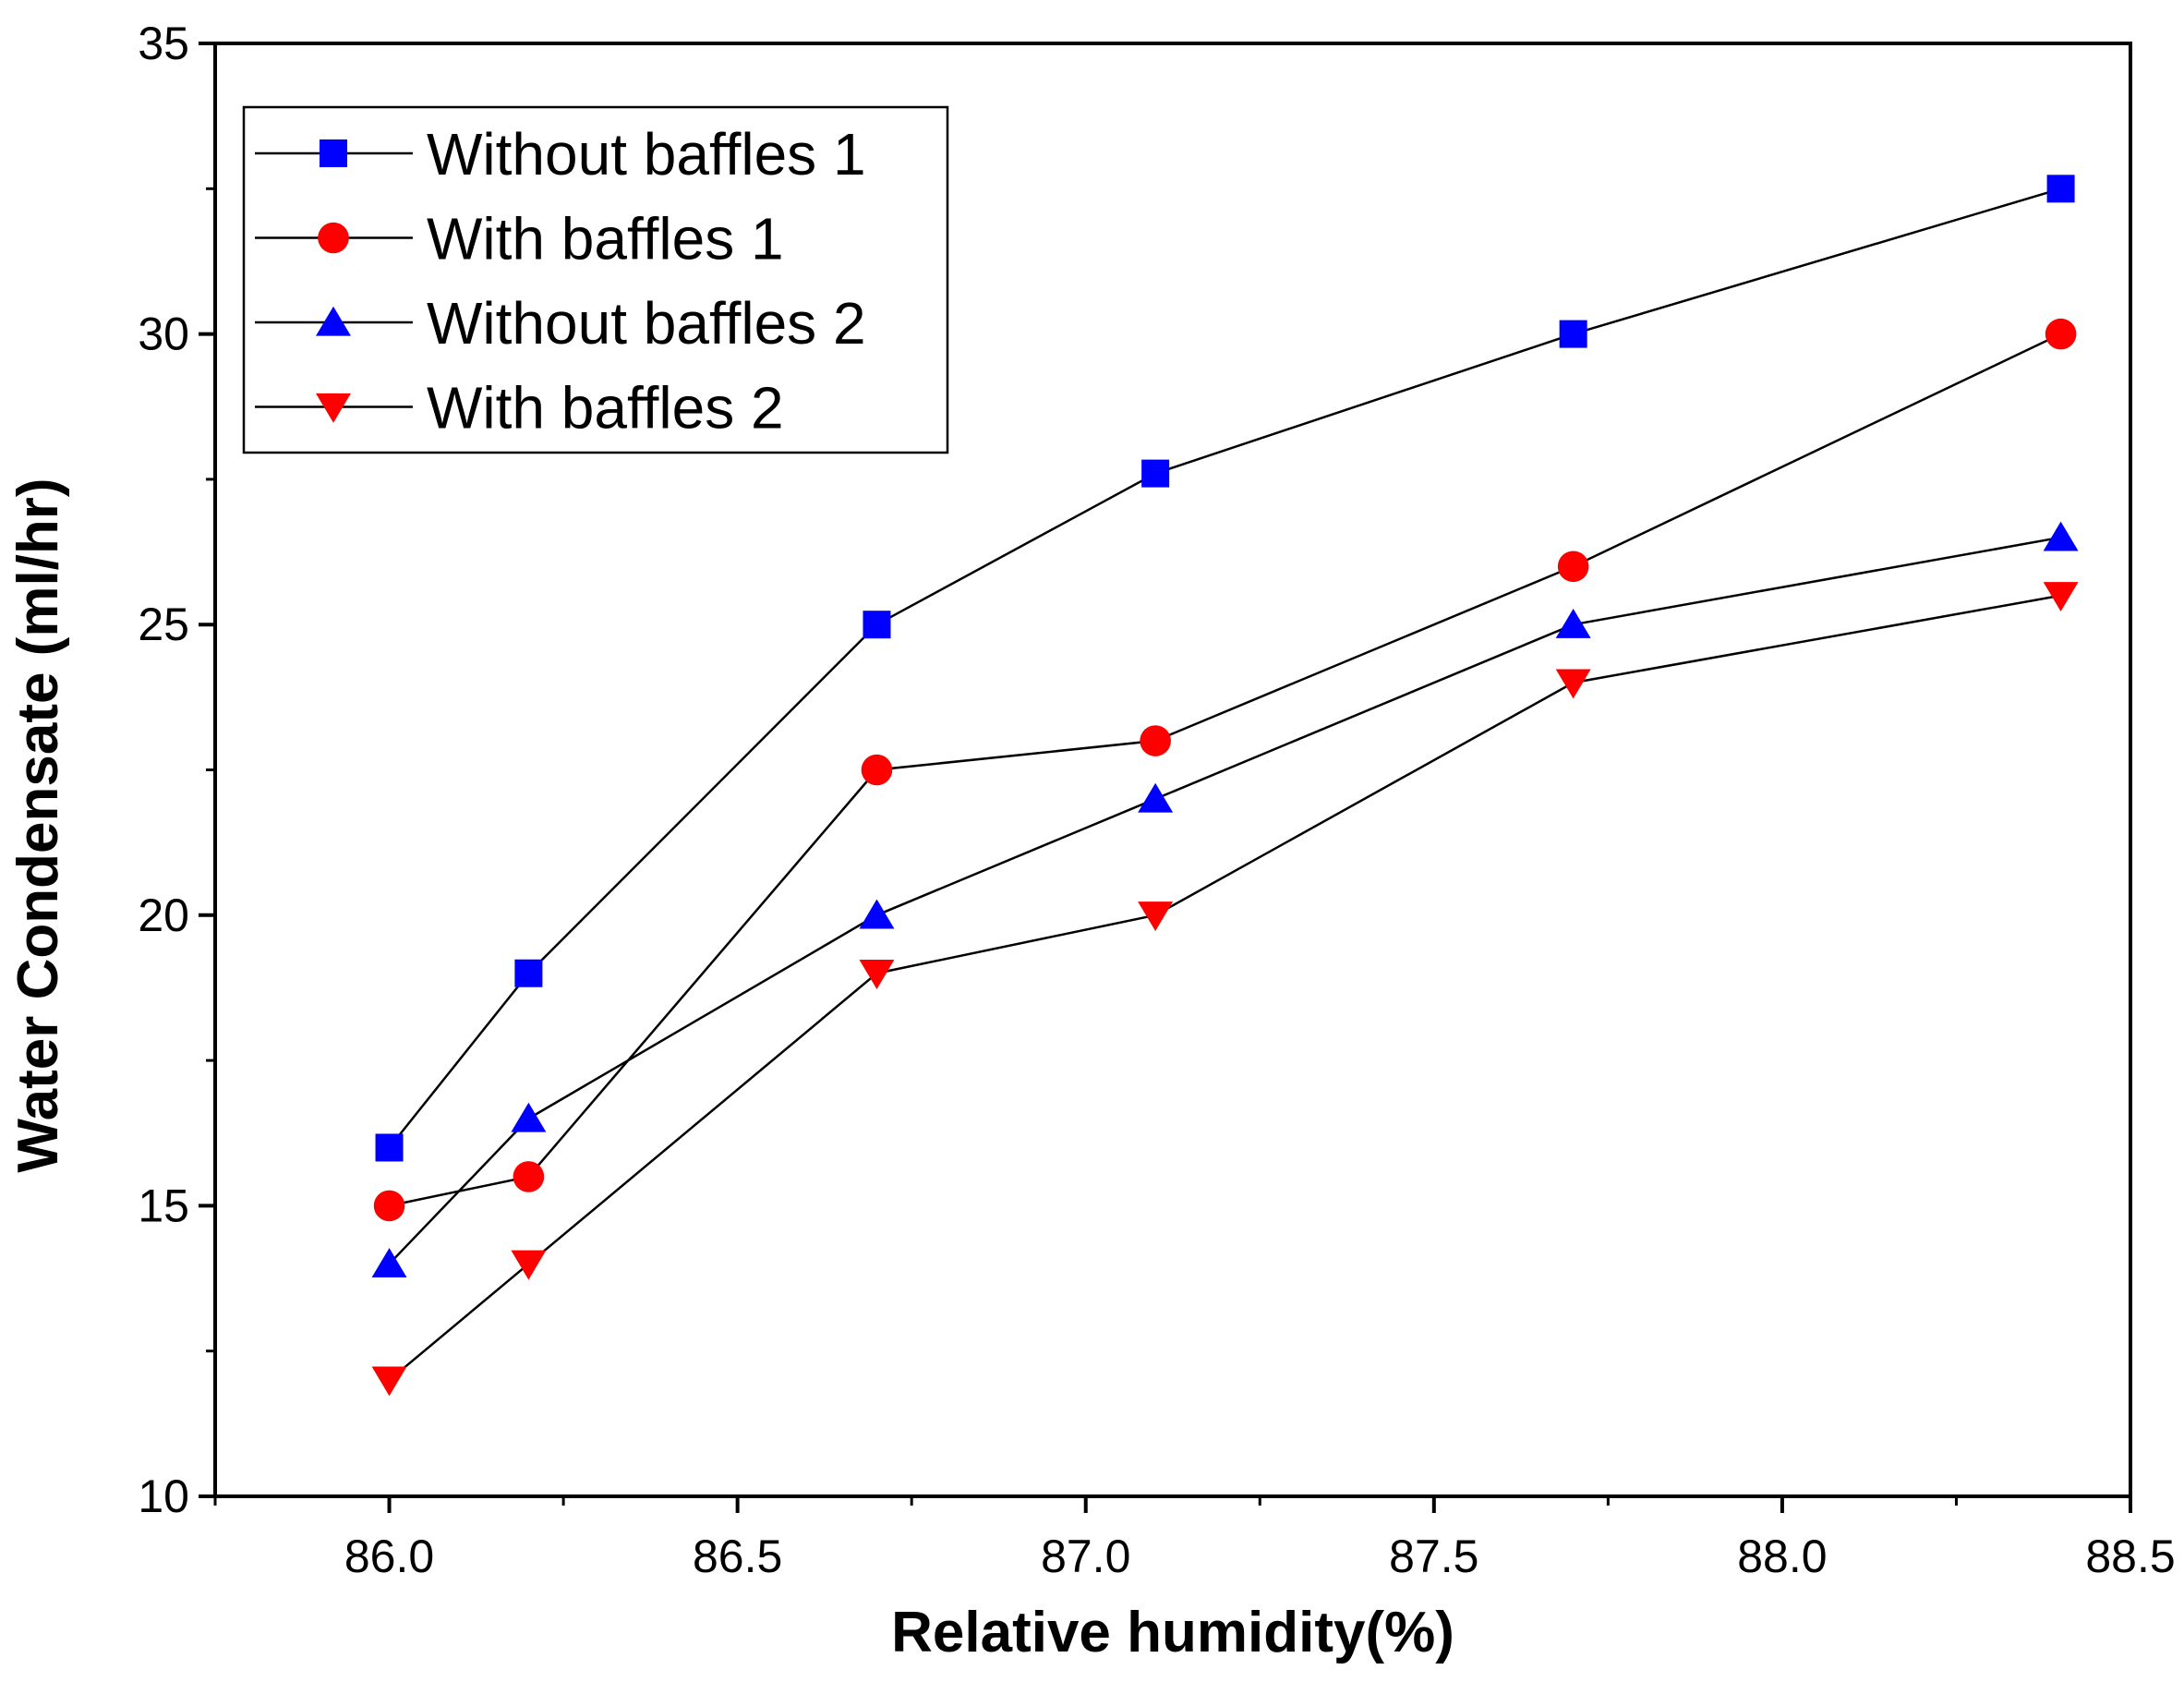 This screenshot has width=2184, height=1706. Describe the element at coordinates (1172, 1632) in the screenshot. I see `x-axis-title: Relative humidity(%)` at that location.